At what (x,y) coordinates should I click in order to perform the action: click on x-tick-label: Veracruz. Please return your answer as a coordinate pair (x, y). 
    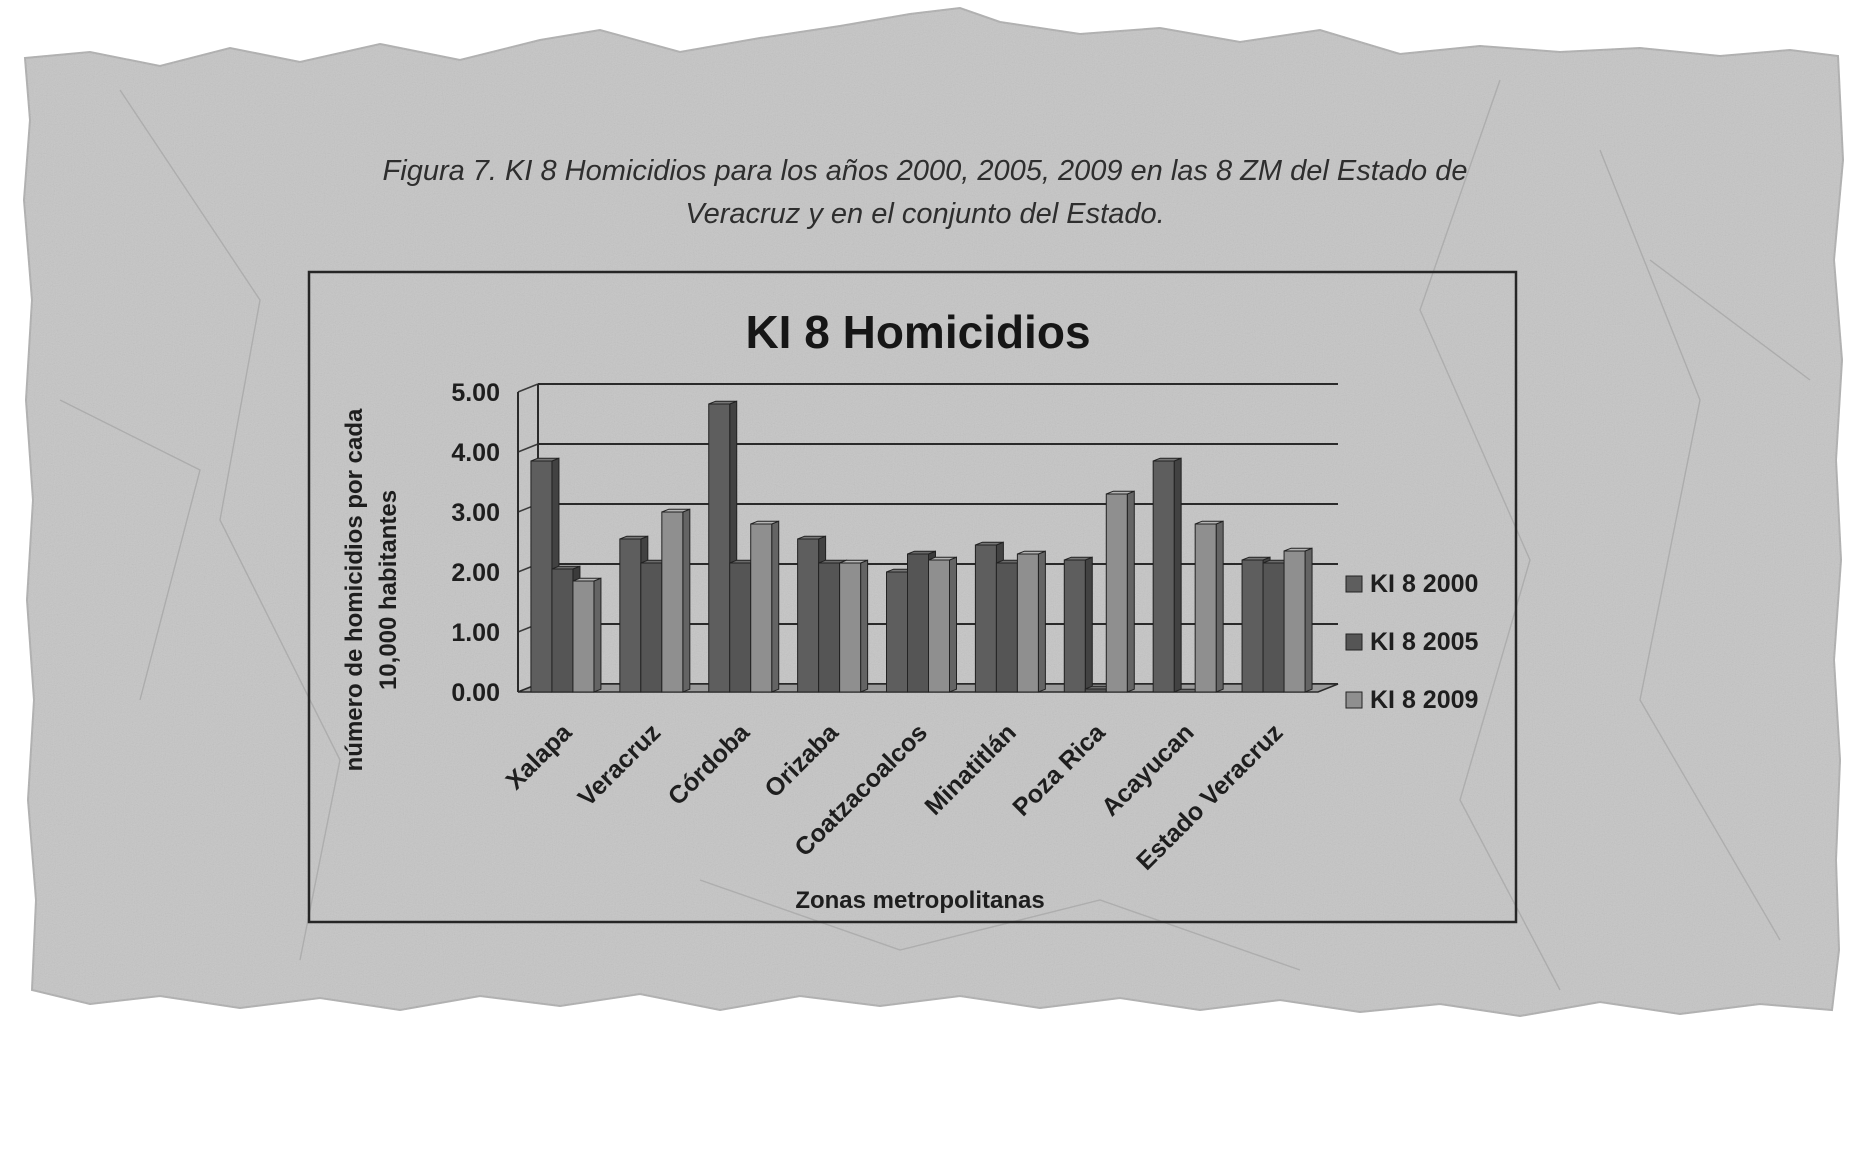
    Looking at the image, I should click on (620, 765).